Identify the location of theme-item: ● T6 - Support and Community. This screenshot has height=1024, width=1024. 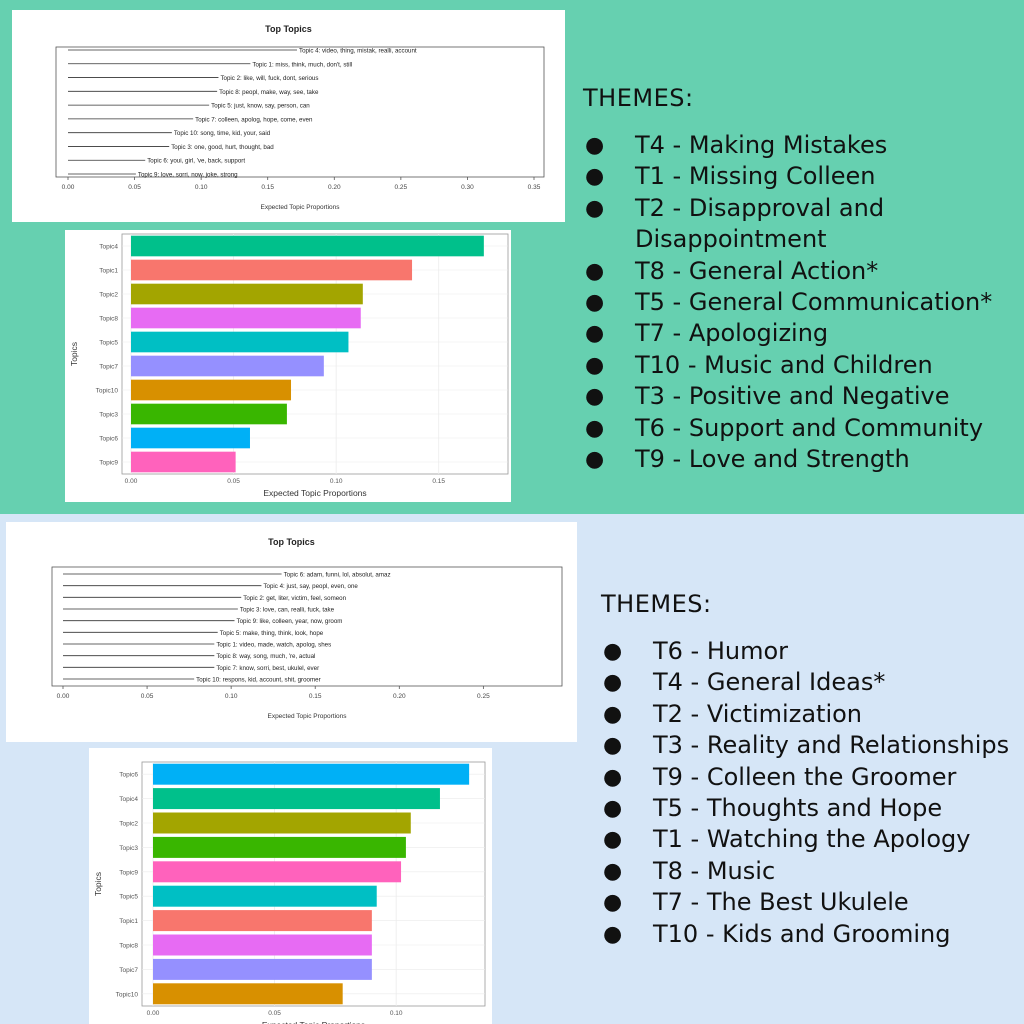
(798, 428).